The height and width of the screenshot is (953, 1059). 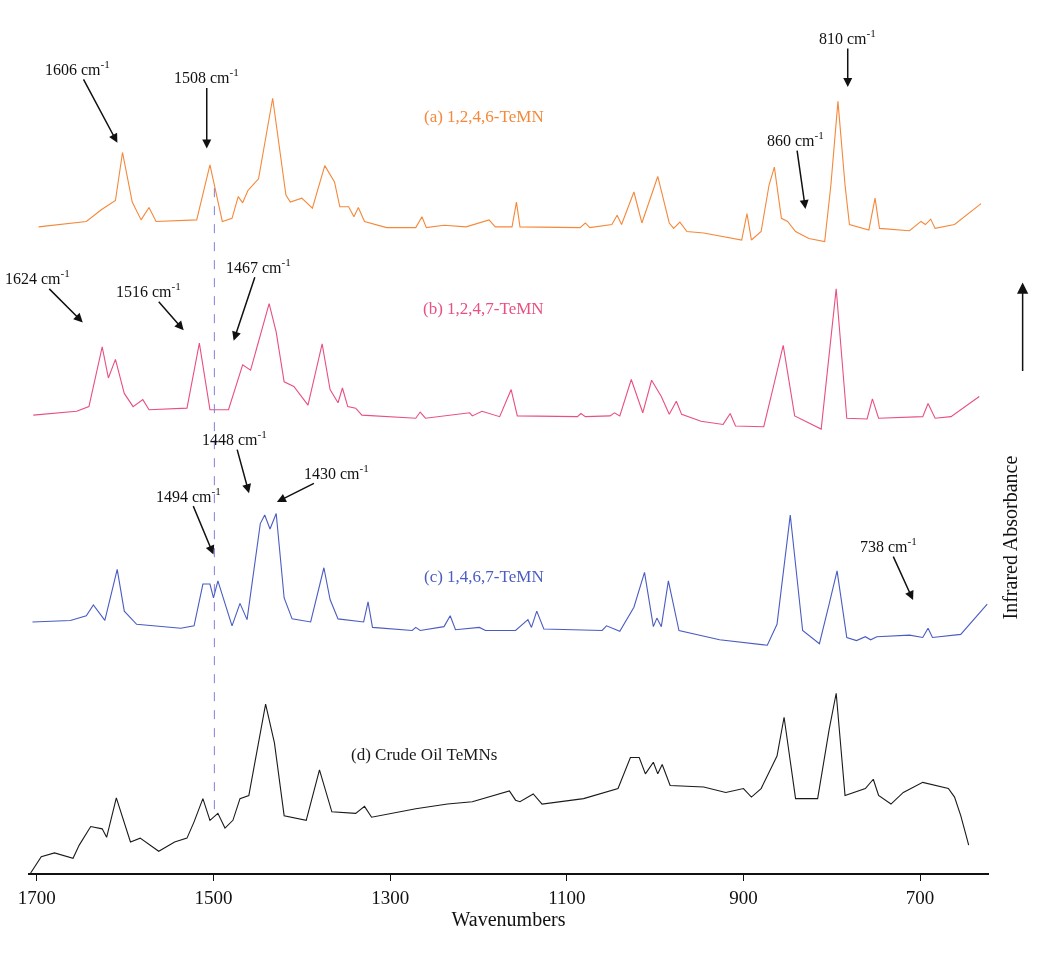 I want to click on annotation: 1467 cm$^{-1}$, so click(x=258, y=266).